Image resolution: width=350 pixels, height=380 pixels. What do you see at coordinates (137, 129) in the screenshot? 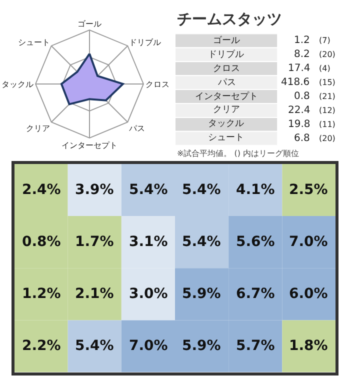
I see `spoke-label: パス` at bounding box center [137, 129].